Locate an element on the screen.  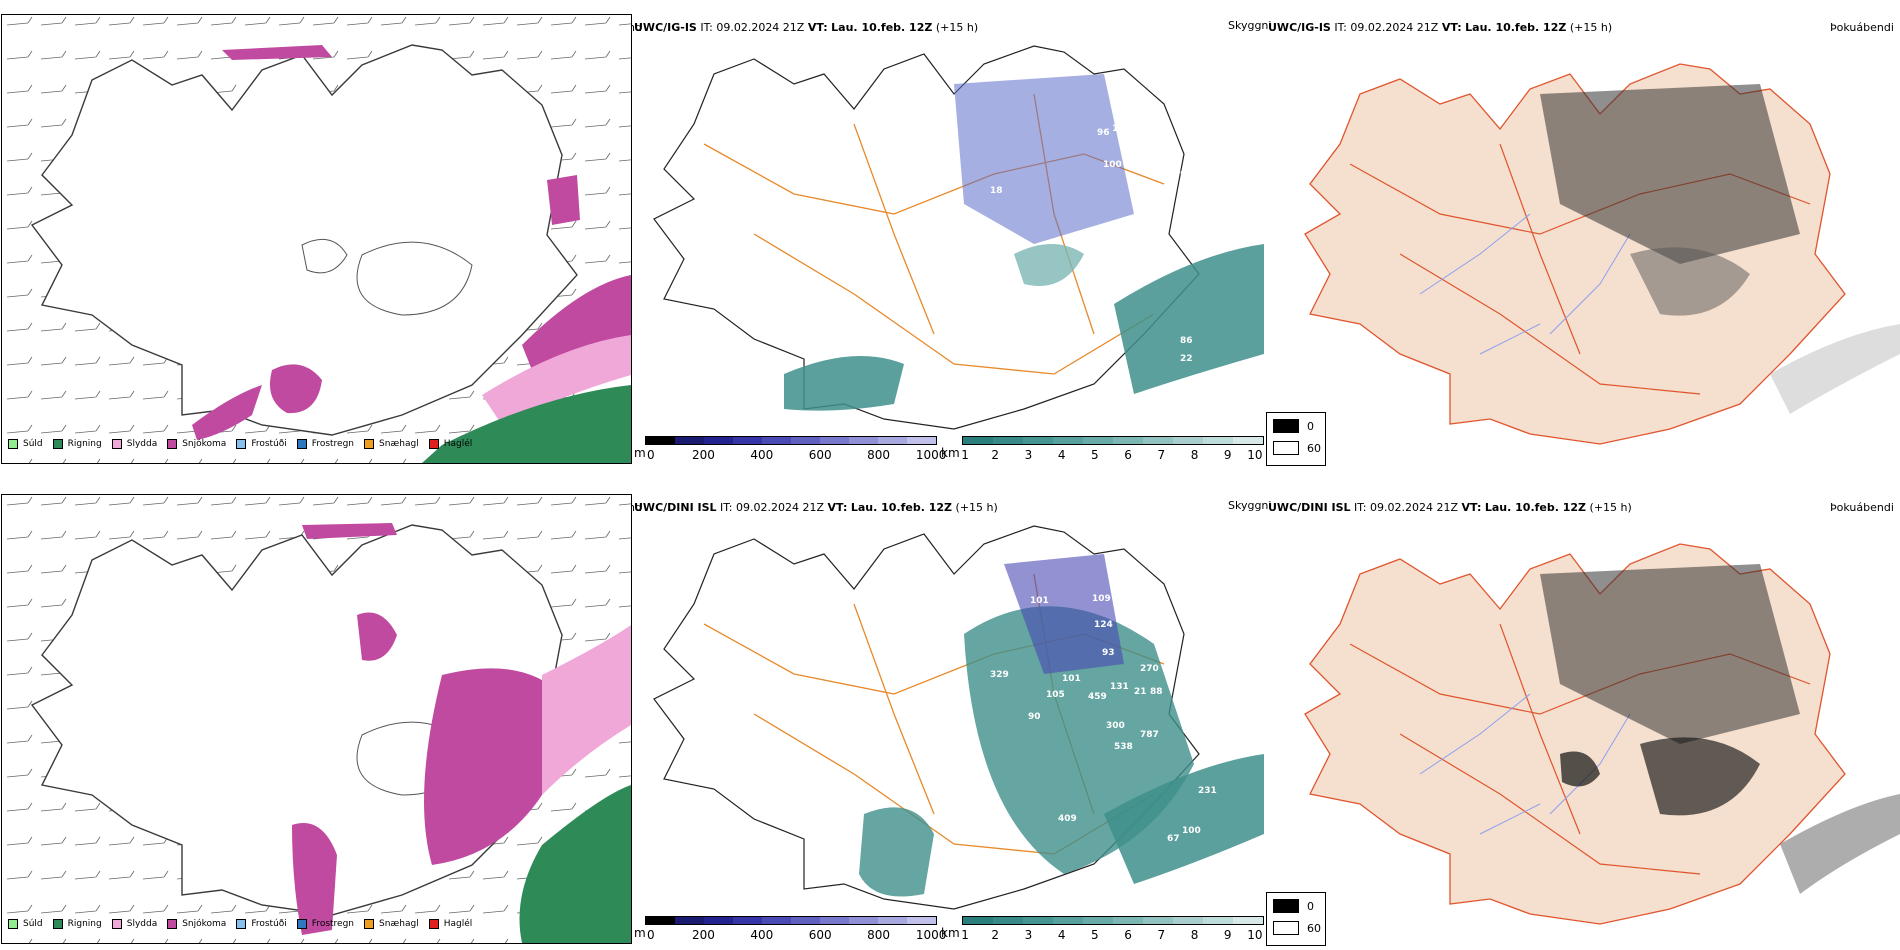
glacier-outline is located at coordinates (414, 278).